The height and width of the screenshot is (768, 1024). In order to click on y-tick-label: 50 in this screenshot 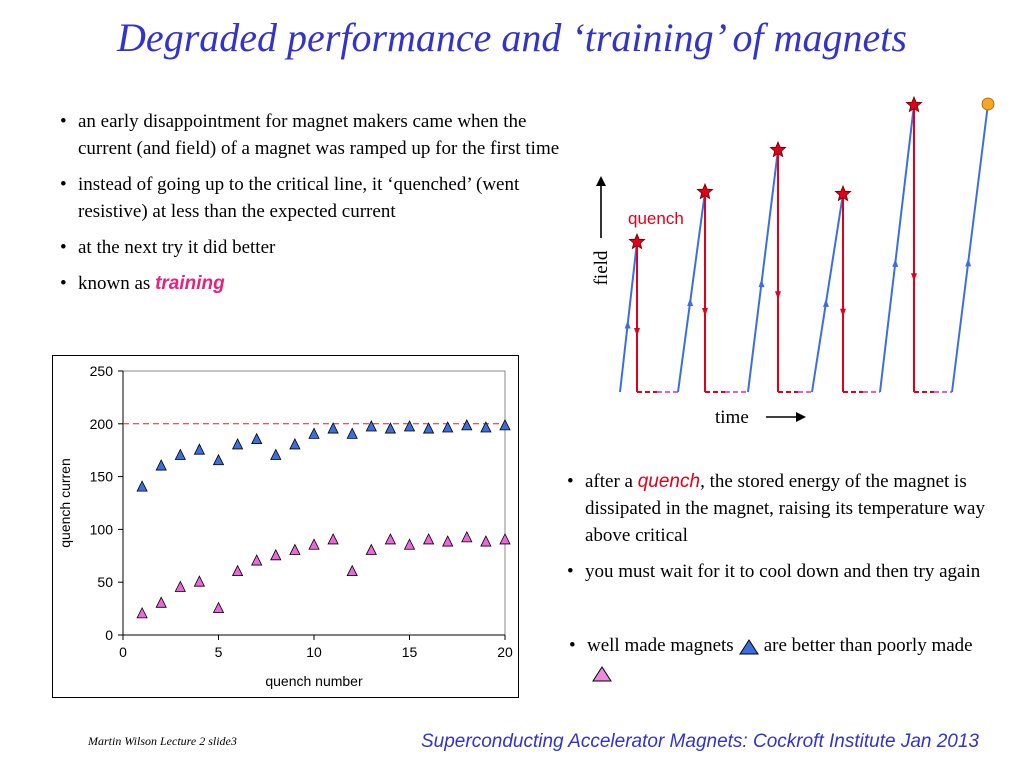, I will do `click(105, 582)`.